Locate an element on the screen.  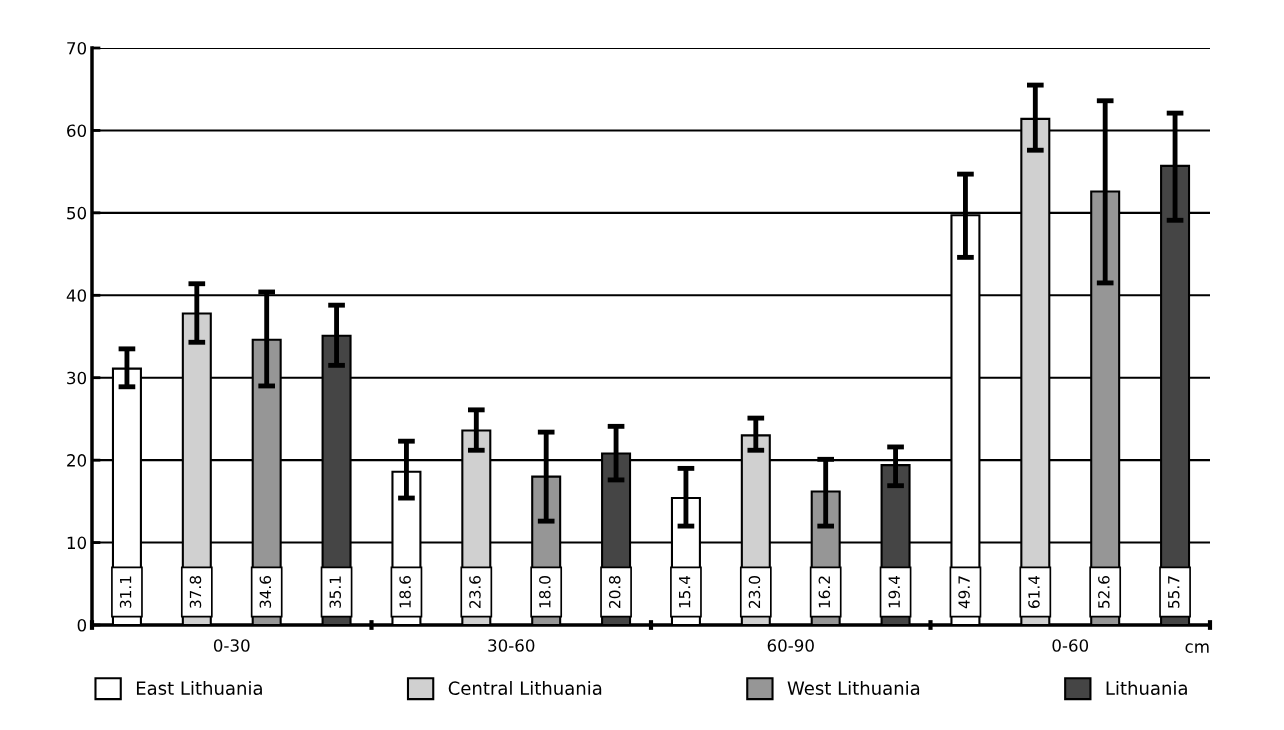
y-tick-label: 70 is located at coordinates (77, 48).